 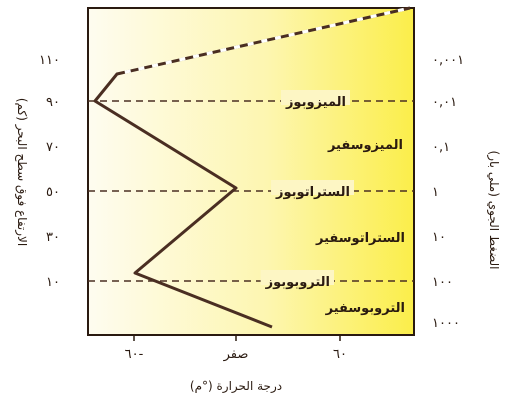 I want to click on right-axis-title: الضغط الجوي (ملي بار), so click(x=493, y=210).